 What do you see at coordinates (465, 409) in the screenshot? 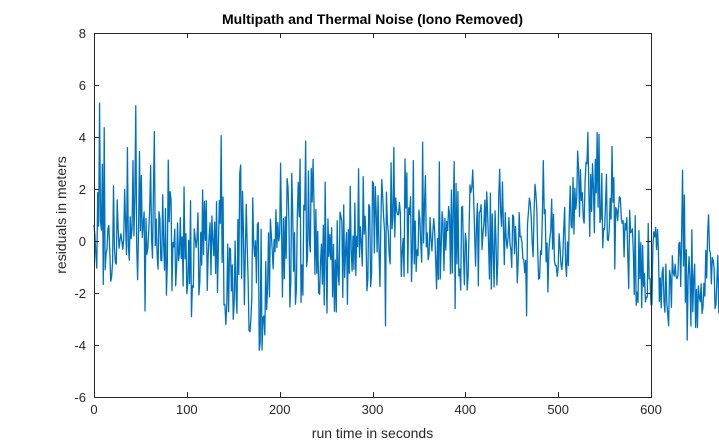
I see `x-tick-label: 400` at bounding box center [465, 409].